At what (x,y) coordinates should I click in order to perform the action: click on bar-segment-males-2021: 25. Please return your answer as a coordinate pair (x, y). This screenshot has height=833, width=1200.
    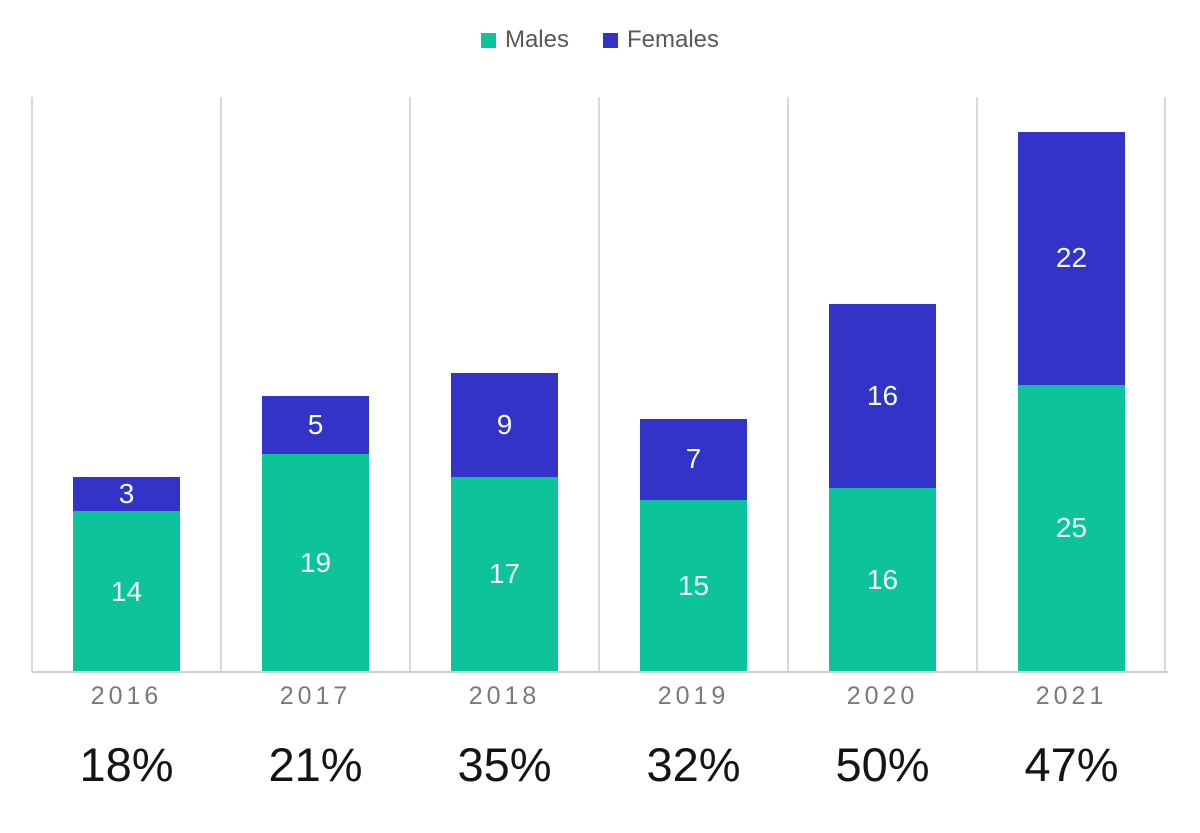
    Looking at the image, I should click on (1071, 528).